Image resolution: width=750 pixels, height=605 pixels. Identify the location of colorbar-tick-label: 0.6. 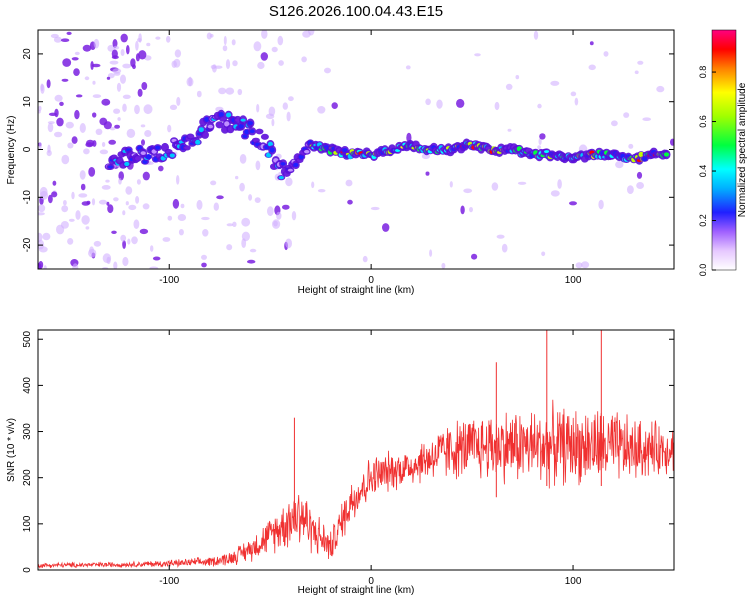
(703, 121).